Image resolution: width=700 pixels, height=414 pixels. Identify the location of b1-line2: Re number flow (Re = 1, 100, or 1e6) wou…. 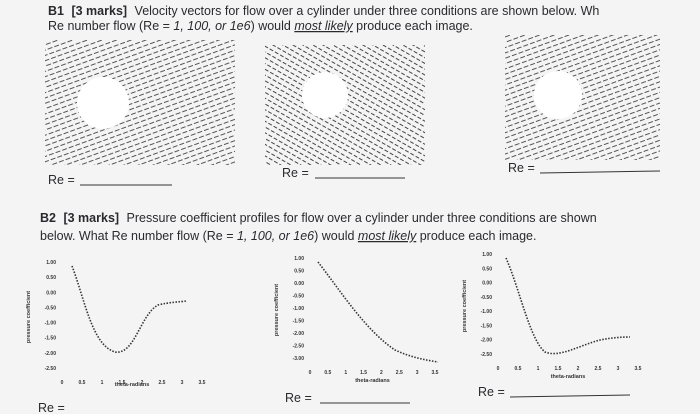
(260, 26).